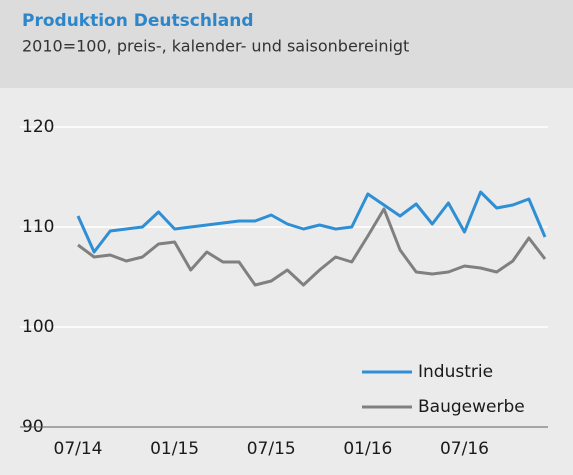 Image resolution: width=573 pixels, height=475 pixels. What do you see at coordinates (367, 449) in the screenshot?
I see `x-tick-label: 01/16` at bounding box center [367, 449].